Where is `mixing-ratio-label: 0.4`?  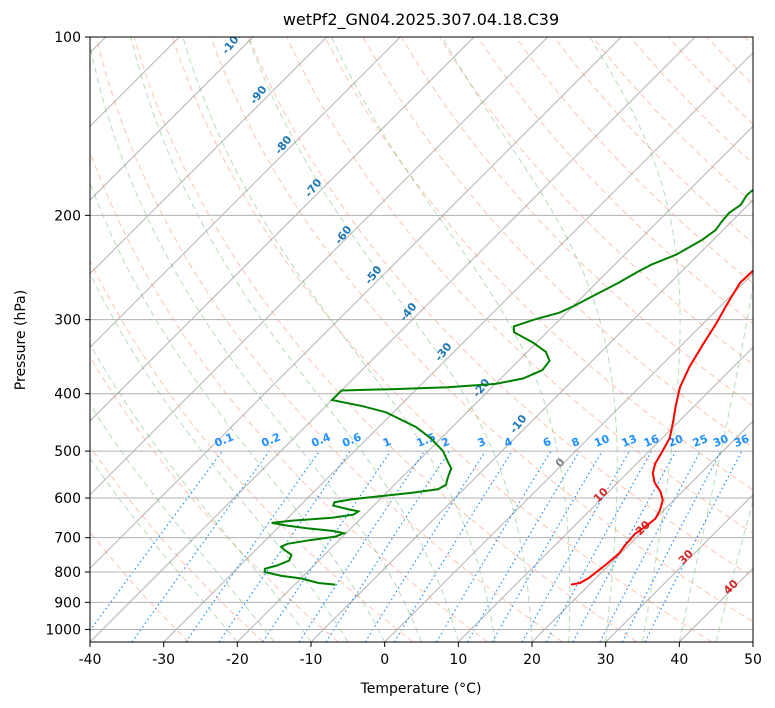
mixing-ratio-label: 0.4 is located at coordinates (321, 439).